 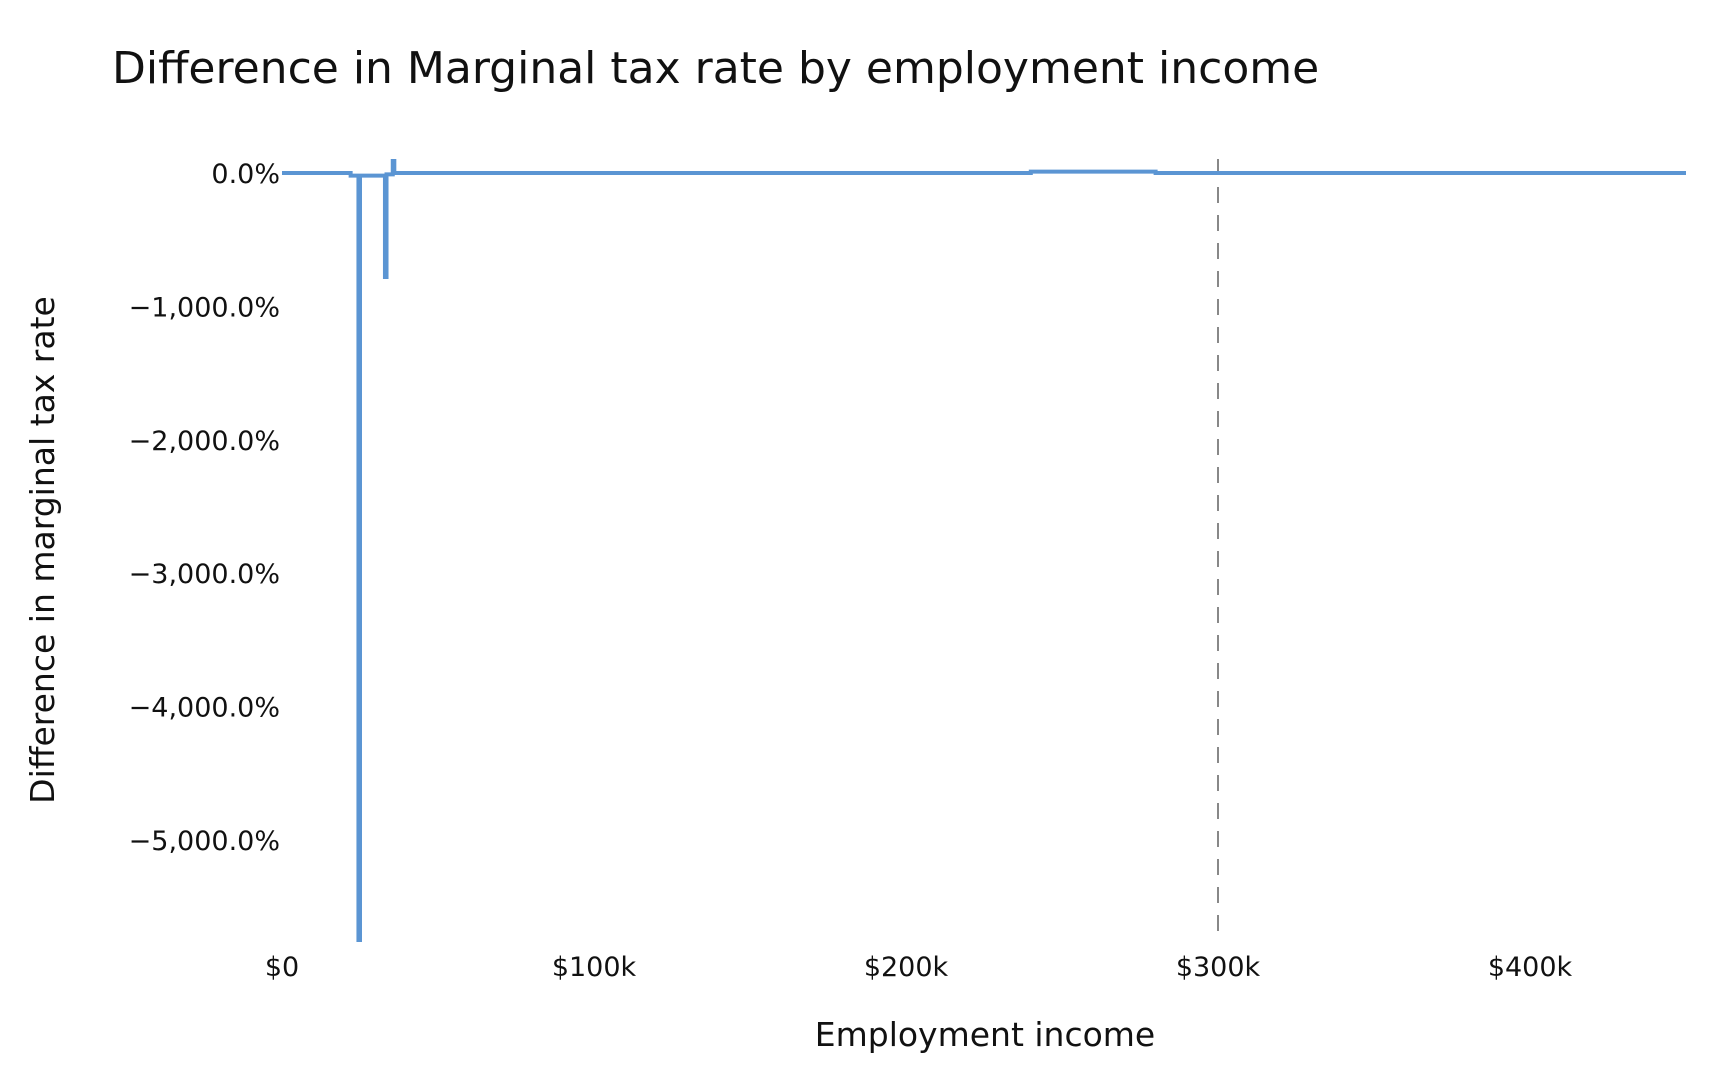 What do you see at coordinates (906, 967) in the screenshot?
I see `x-tick-label: $200k` at bounding box center [906, 967].